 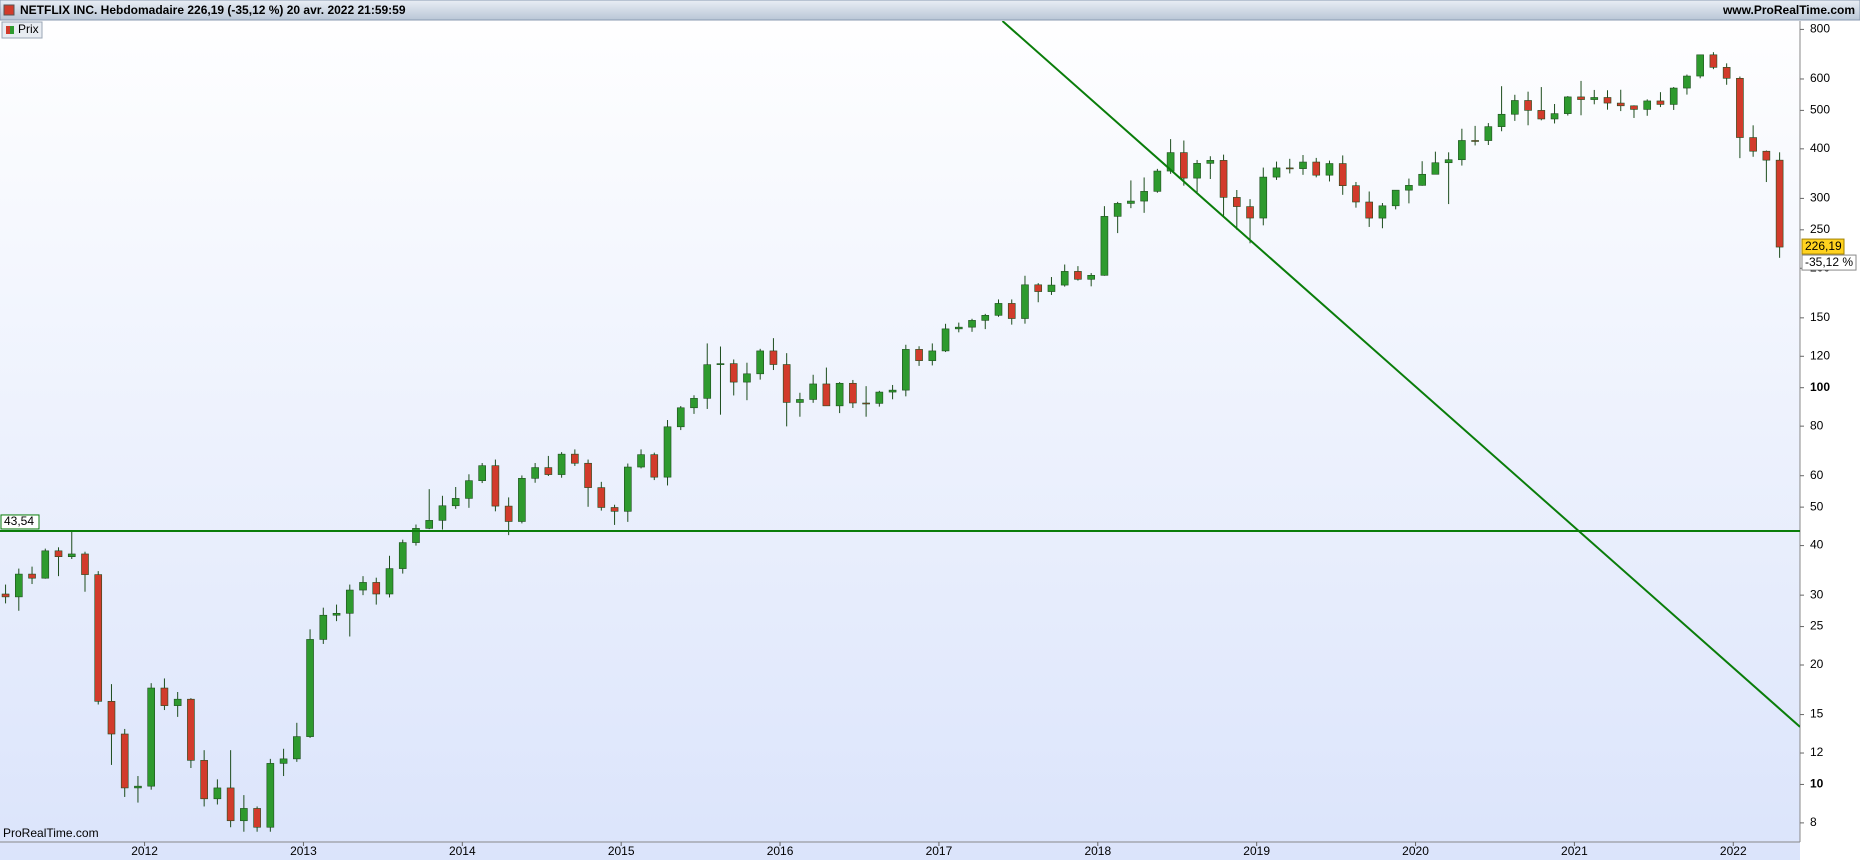 What do you see at coordinates (1817, 425) in the screenshot?
I see `y-tick-label: 80` at bounding box center [1817, 425].